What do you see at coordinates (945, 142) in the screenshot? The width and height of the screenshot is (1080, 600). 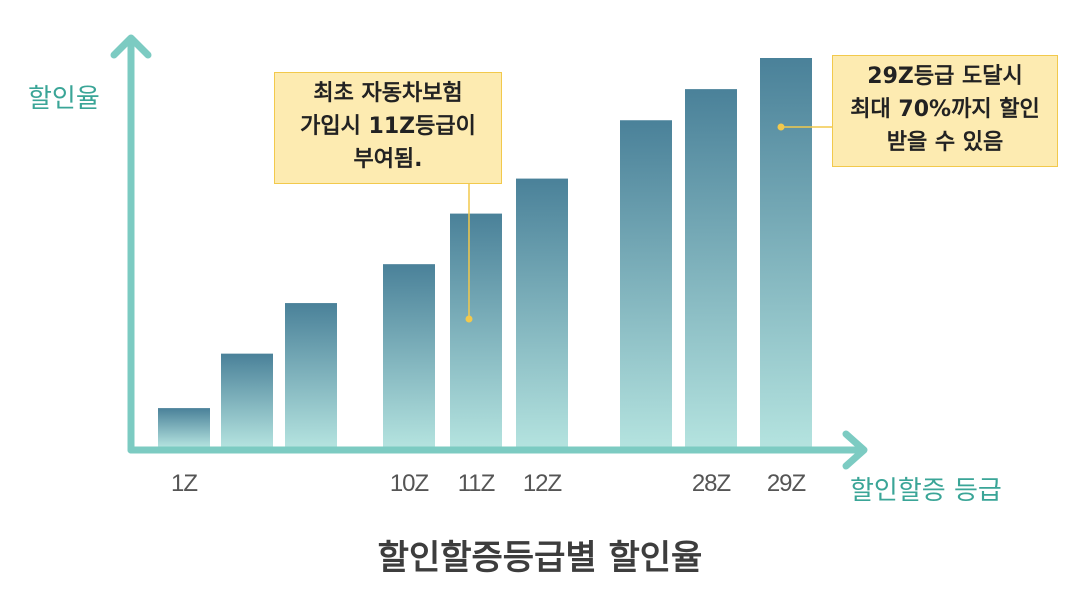 I see `callout-line: 받을 수 있음` at bounding box center [945, 142].